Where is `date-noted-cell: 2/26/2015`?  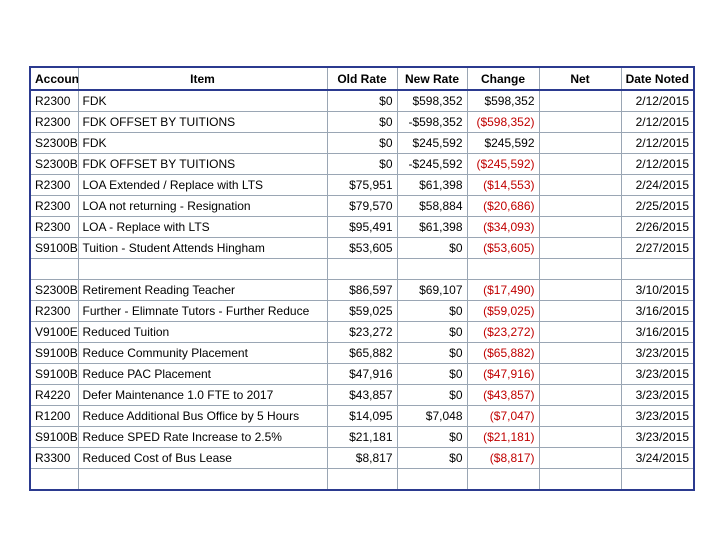 date-noted-cell: 2/26/2015 is located at coordinates (657, 227).